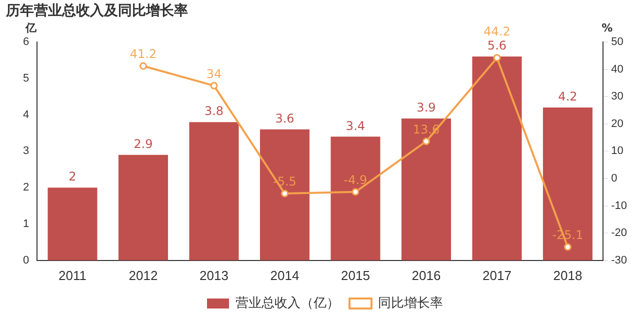  Describe the element at coordinates (72, 177) in the screenshot. I see `data-label: 2` at that location.